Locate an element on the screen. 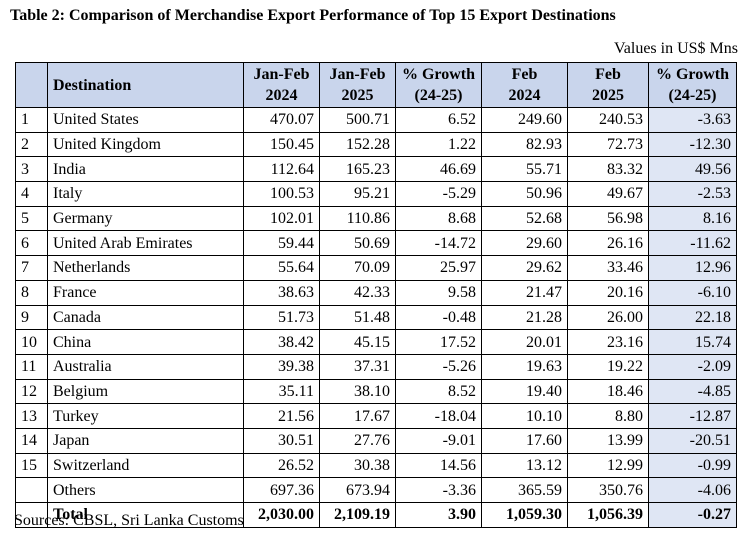  total-growth-janfeb: 3.90 is located at coordinates (438, 515).